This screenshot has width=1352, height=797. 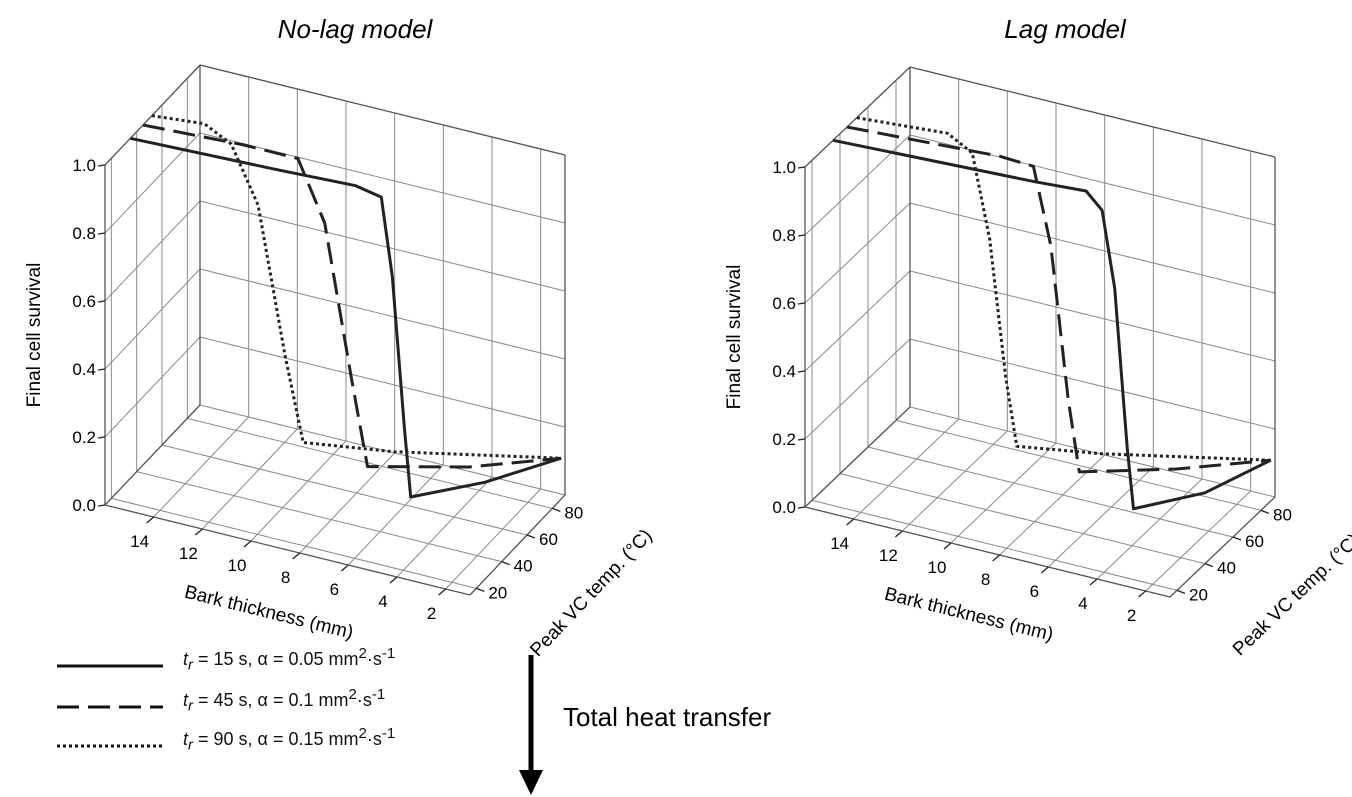 I want to click on series-line-dotted, so click(x=1063, y=289).